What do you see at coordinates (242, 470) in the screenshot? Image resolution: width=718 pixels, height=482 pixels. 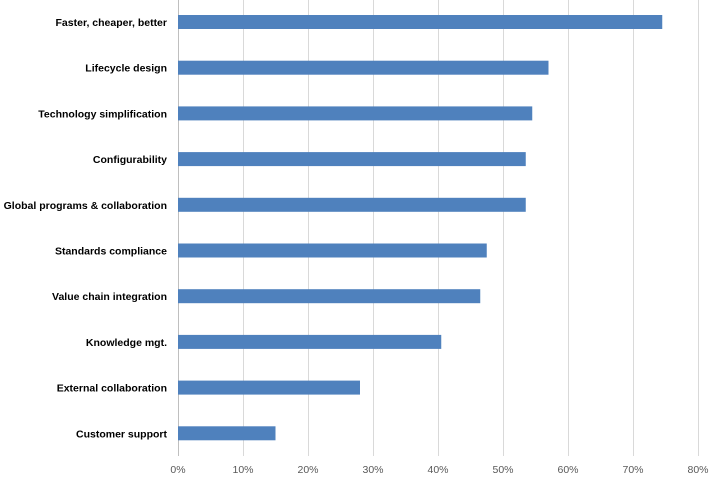 I see `x-tick-label: 10%` at bounding box center [242, 470].